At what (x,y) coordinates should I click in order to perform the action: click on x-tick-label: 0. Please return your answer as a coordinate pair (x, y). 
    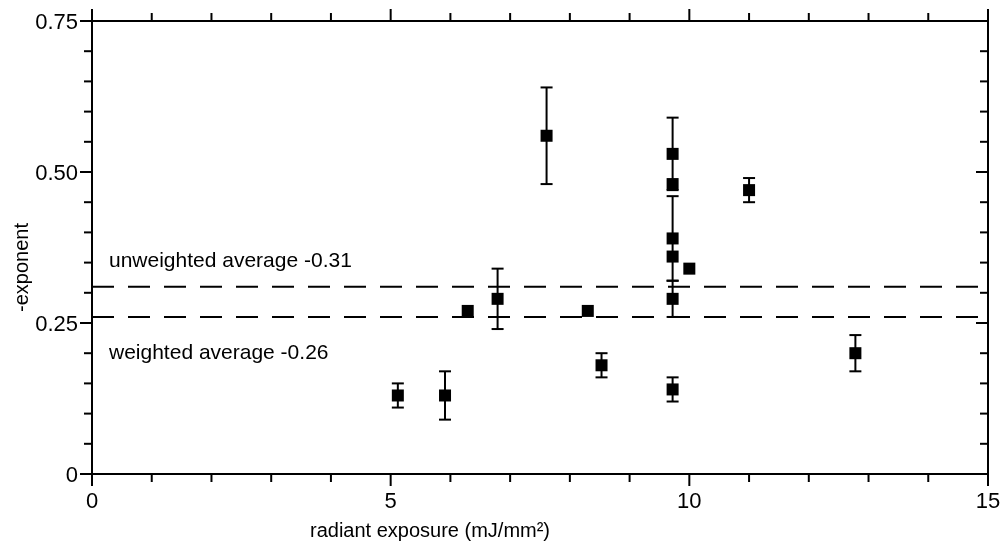
    Looking at the image, I should click on (92, 500).